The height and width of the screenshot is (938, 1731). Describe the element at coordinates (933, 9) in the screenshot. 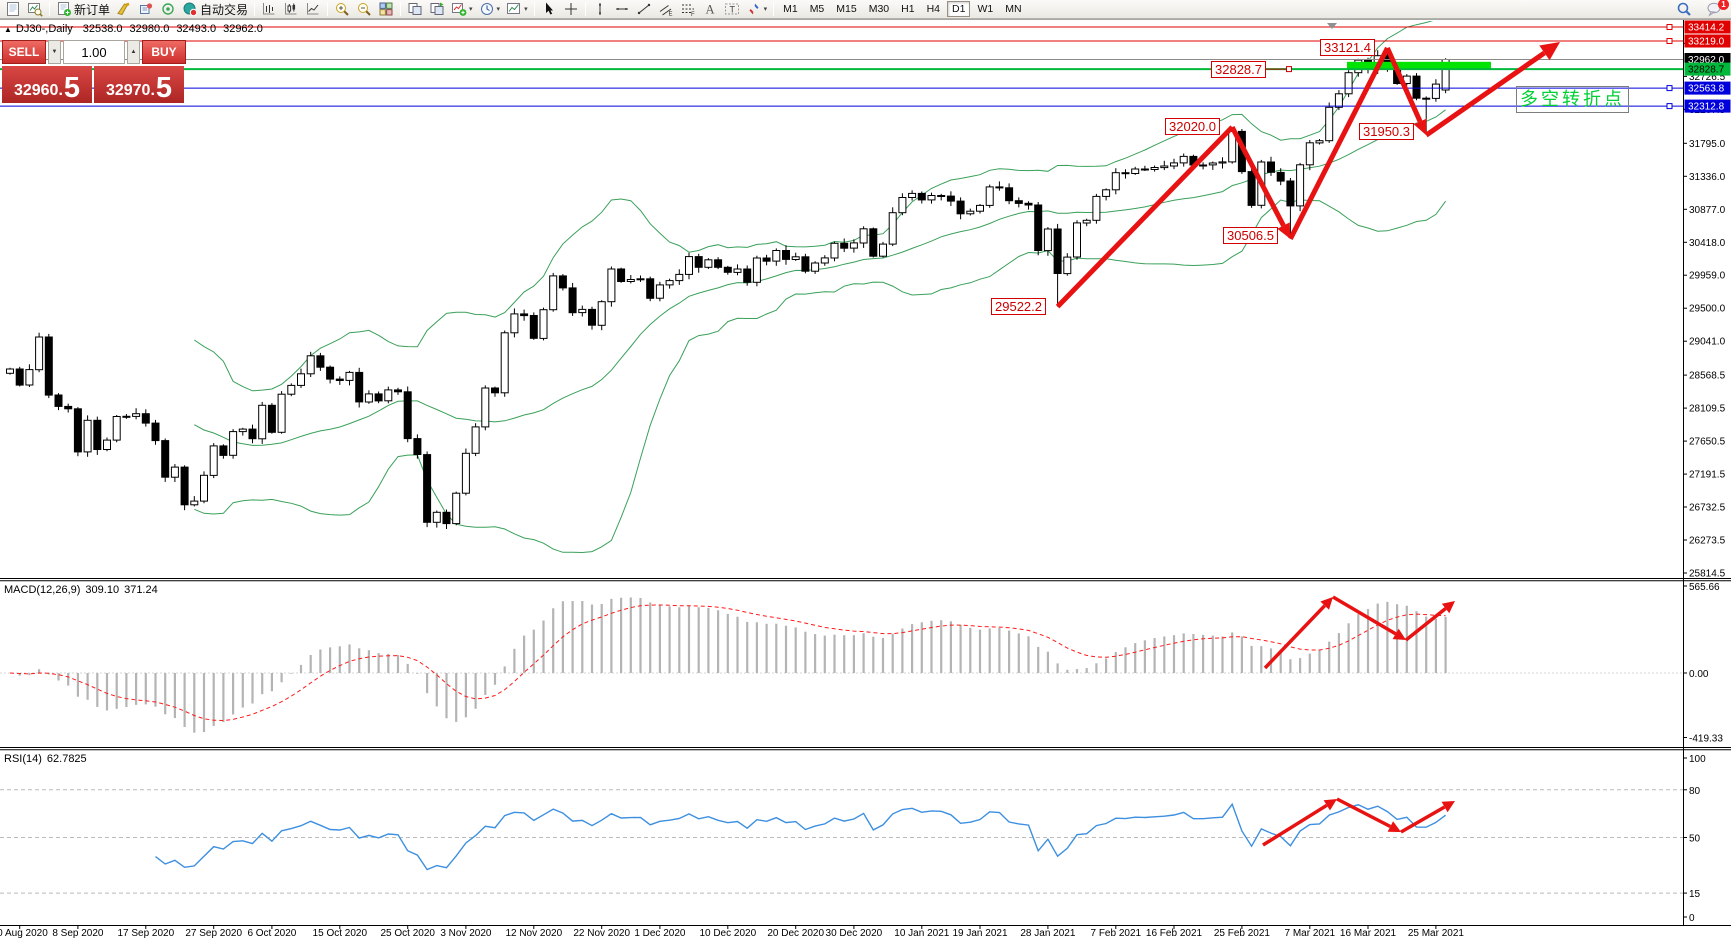

I see `timeframe-button-h4: H4` at that location.